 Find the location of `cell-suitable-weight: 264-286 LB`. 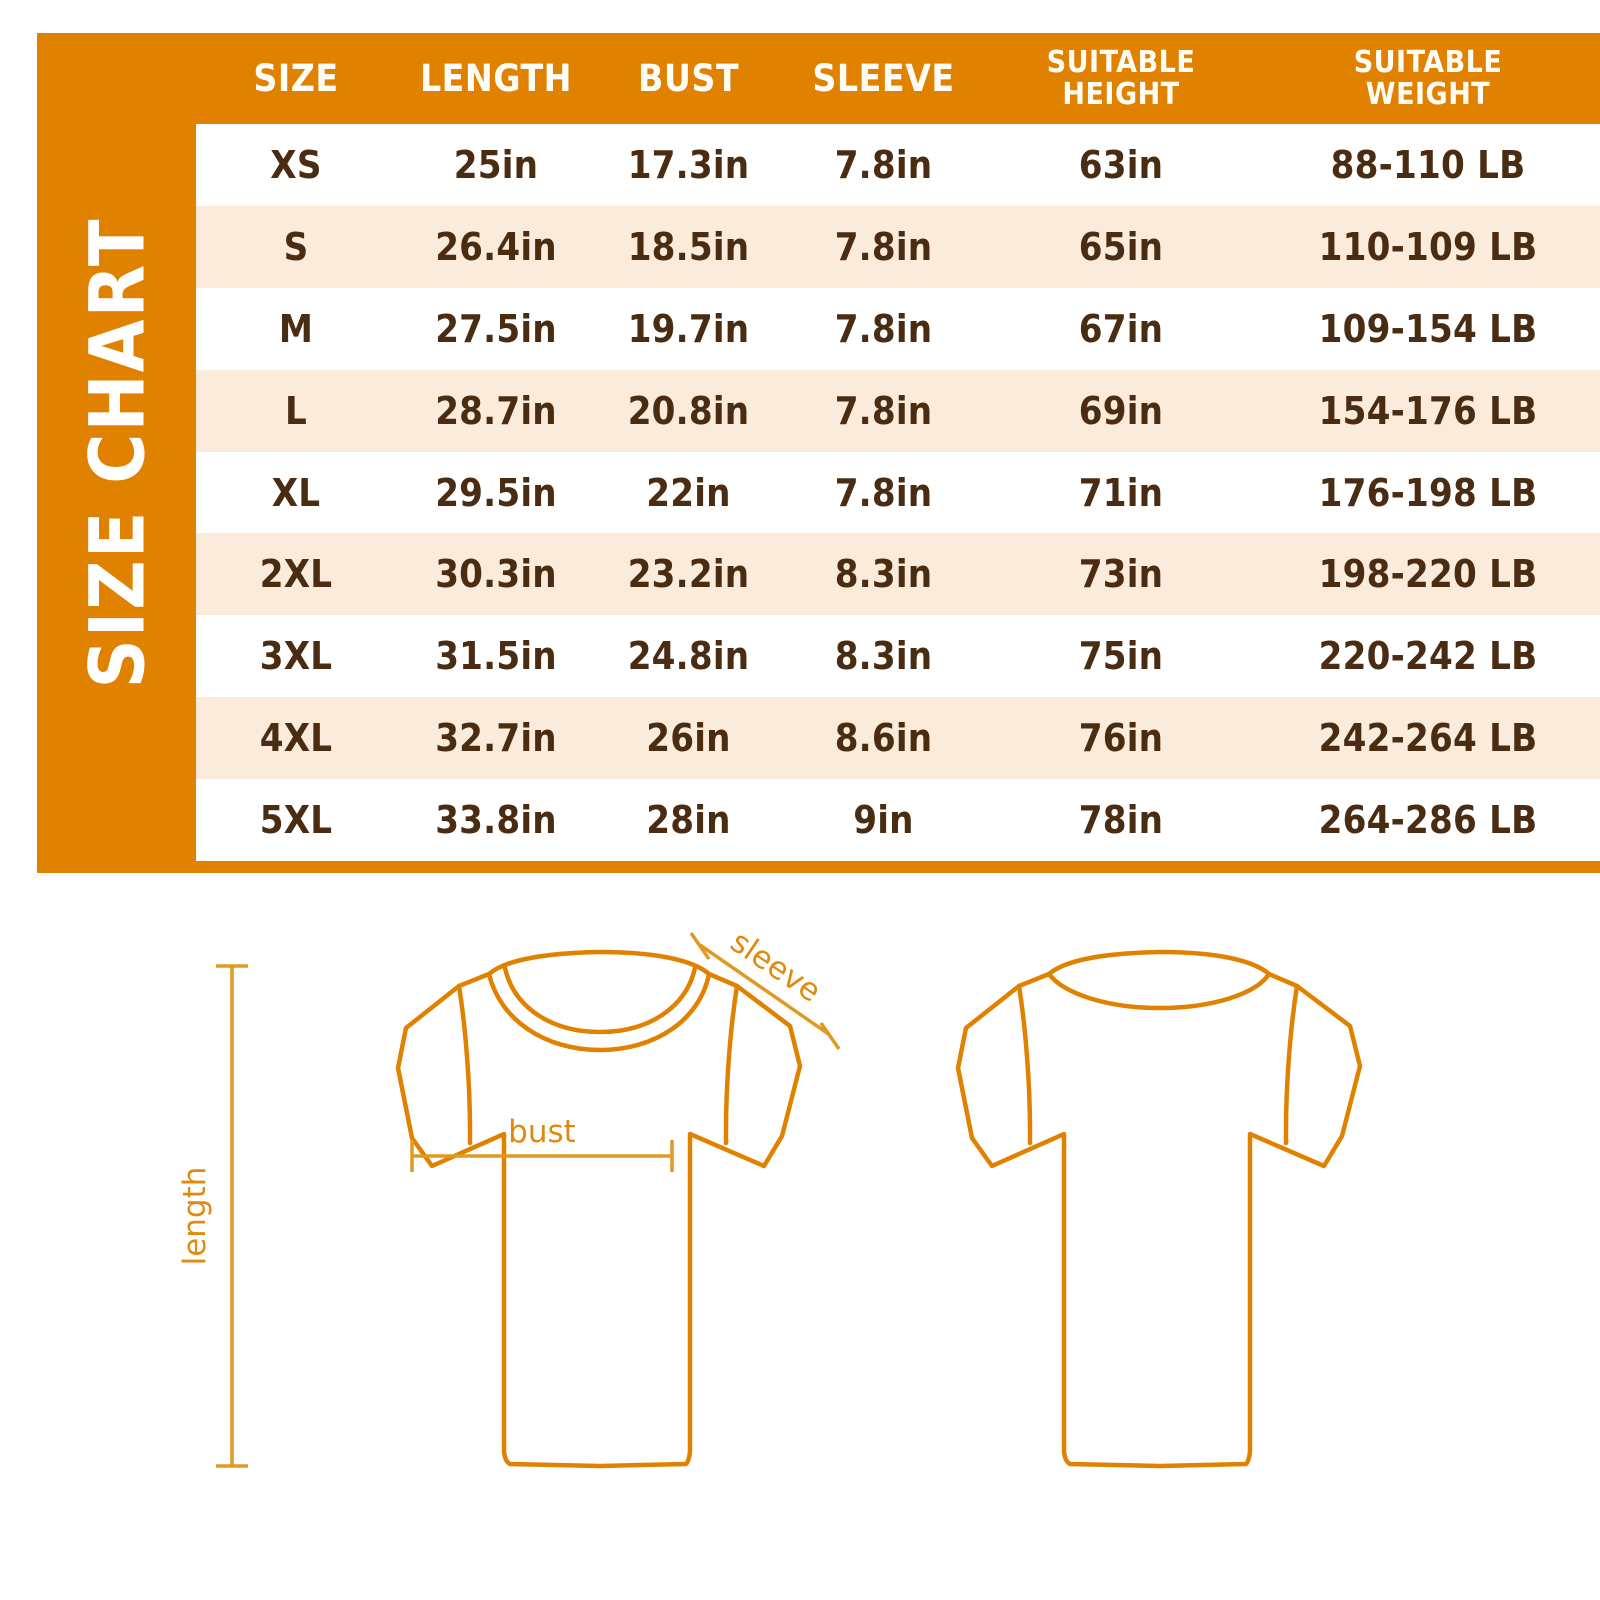

cell-suitable-weight: 264-286 LB is located at coordinates (1428, 820).